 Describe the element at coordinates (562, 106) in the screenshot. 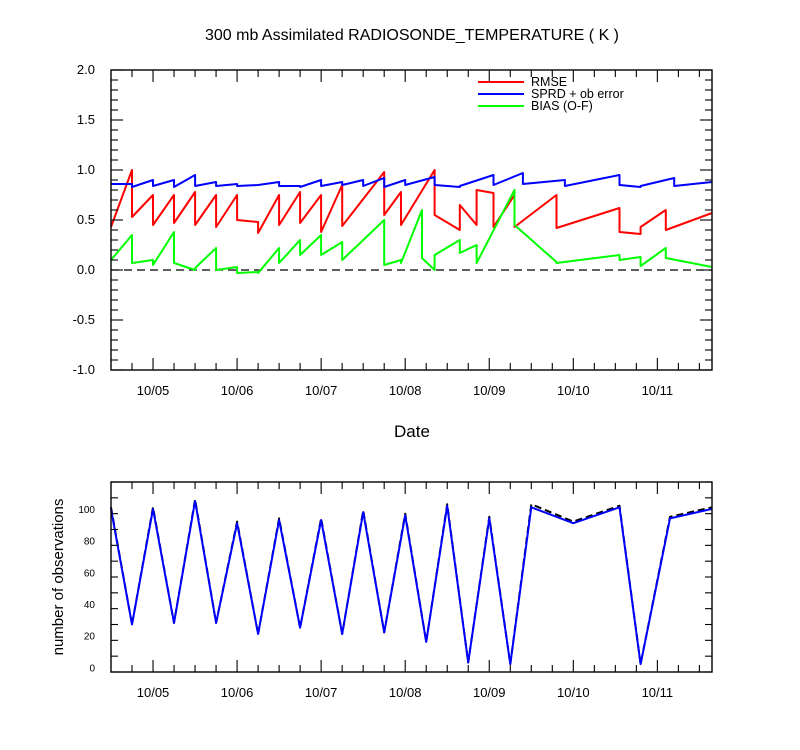

I see `legend-label: BIAS (O-F)` at that location.